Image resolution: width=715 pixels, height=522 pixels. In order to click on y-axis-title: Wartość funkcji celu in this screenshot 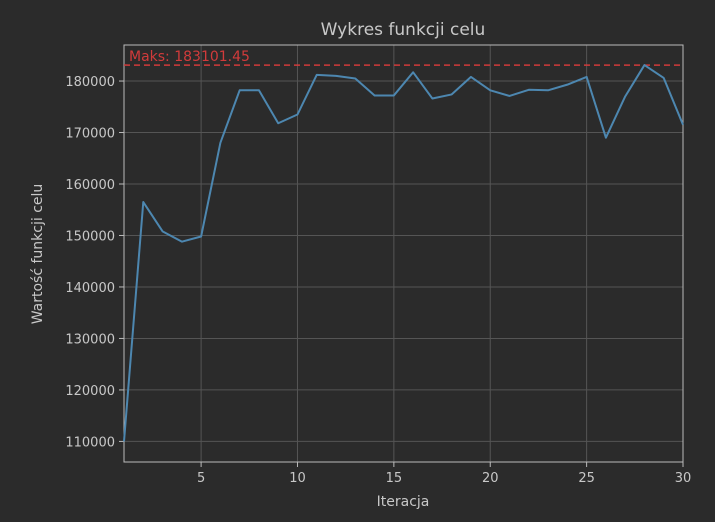, I will do `click(38, 254)`.